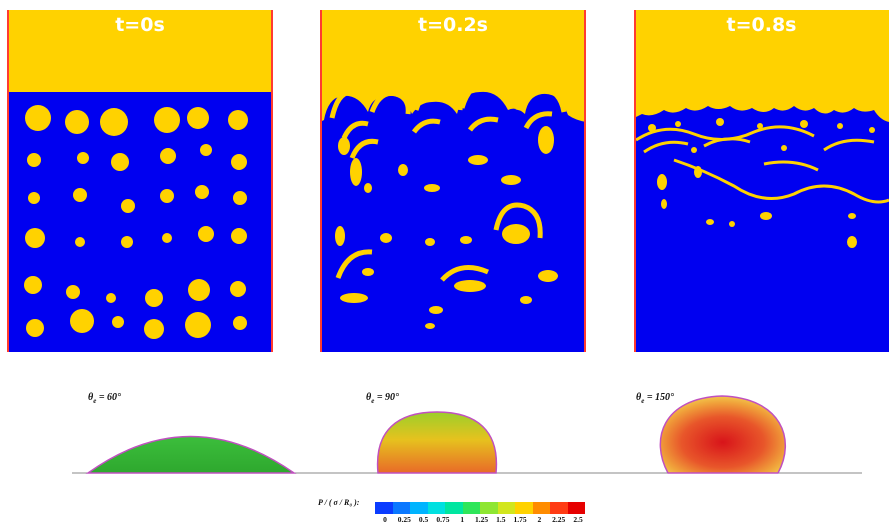 Image resolution: width=889 pixels, height=528 pixels. I want to click on colorbar-tick-label: 0, so click(385, 519).